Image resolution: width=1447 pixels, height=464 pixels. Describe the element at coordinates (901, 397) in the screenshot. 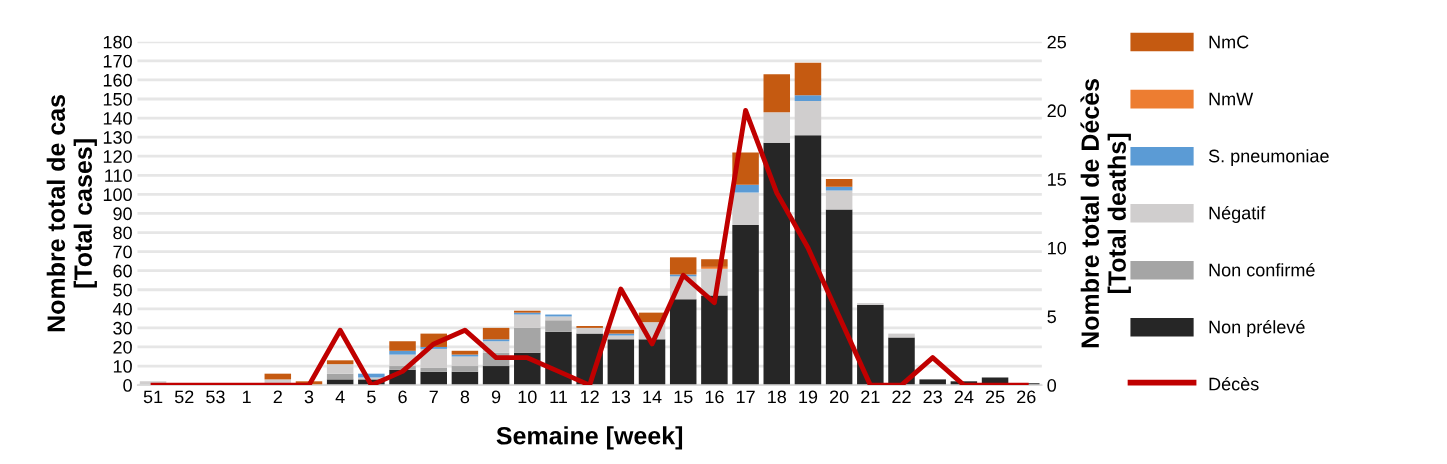

I see `x-tick-label: 22` at that location.